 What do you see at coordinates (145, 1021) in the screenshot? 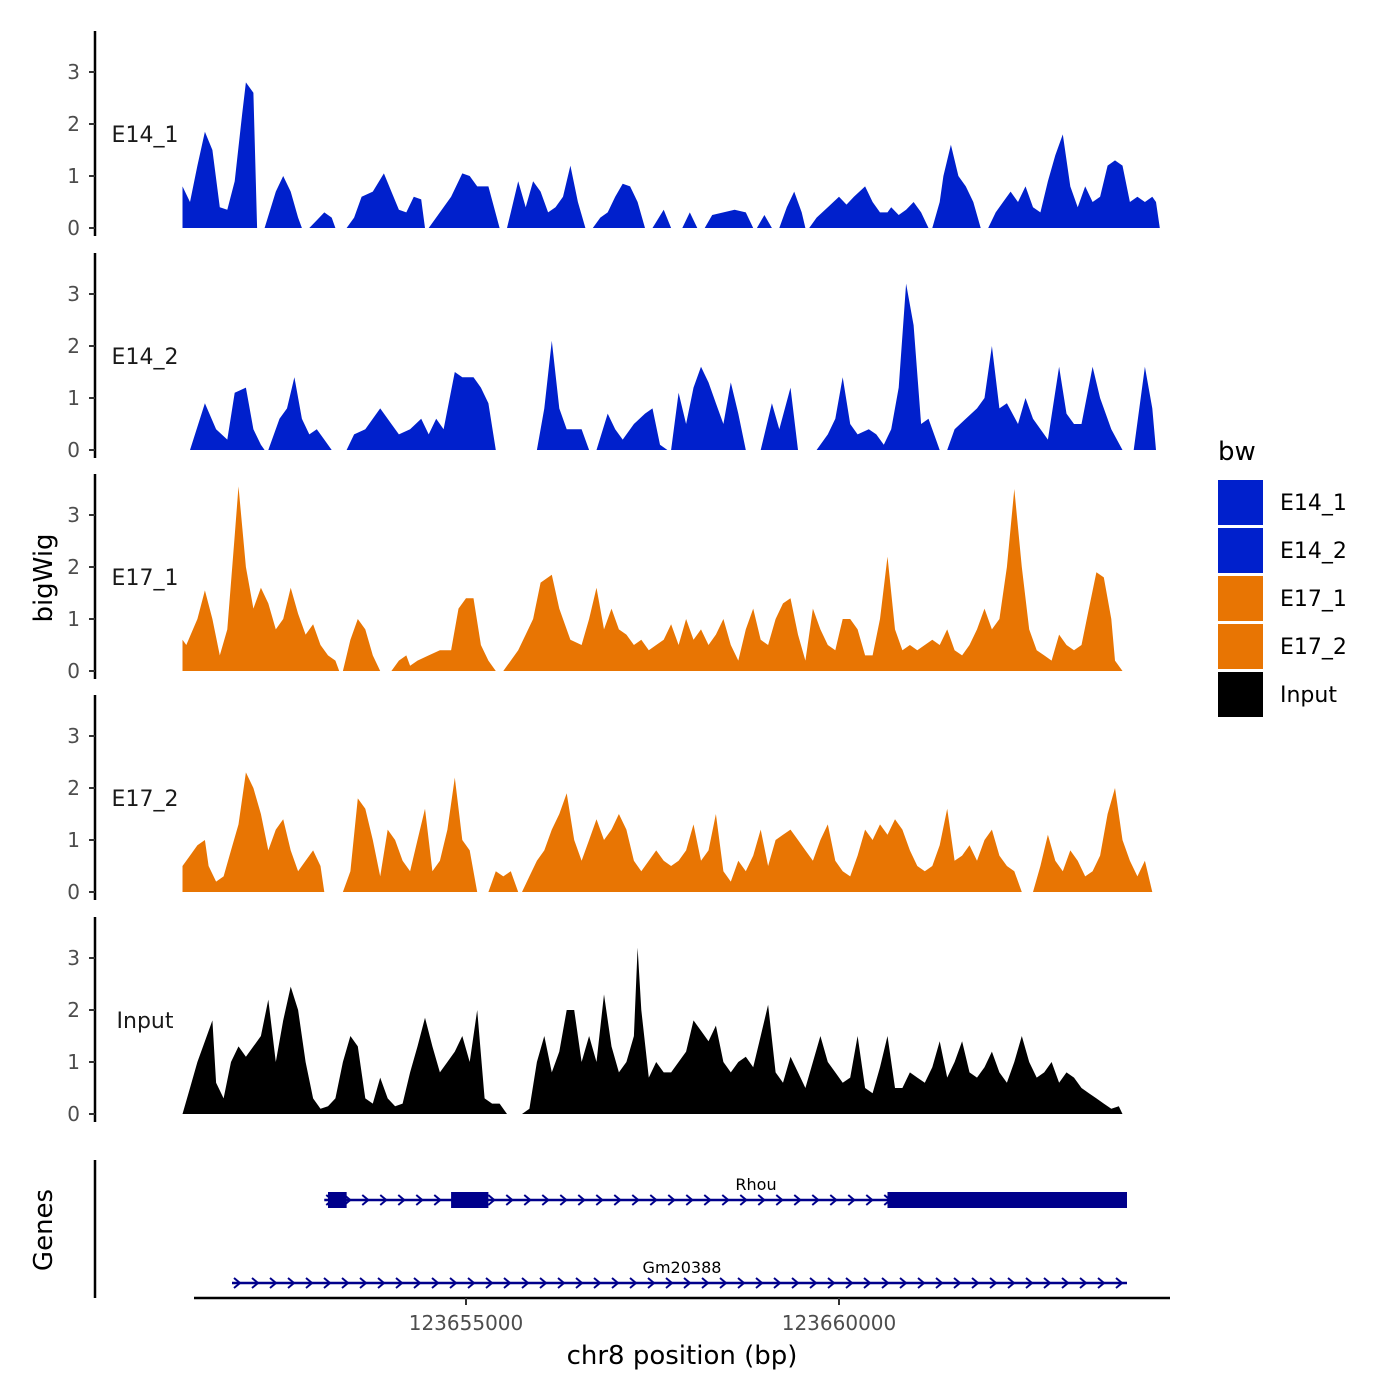
I see `track-label: Input` at bounding box center [145, 1021].